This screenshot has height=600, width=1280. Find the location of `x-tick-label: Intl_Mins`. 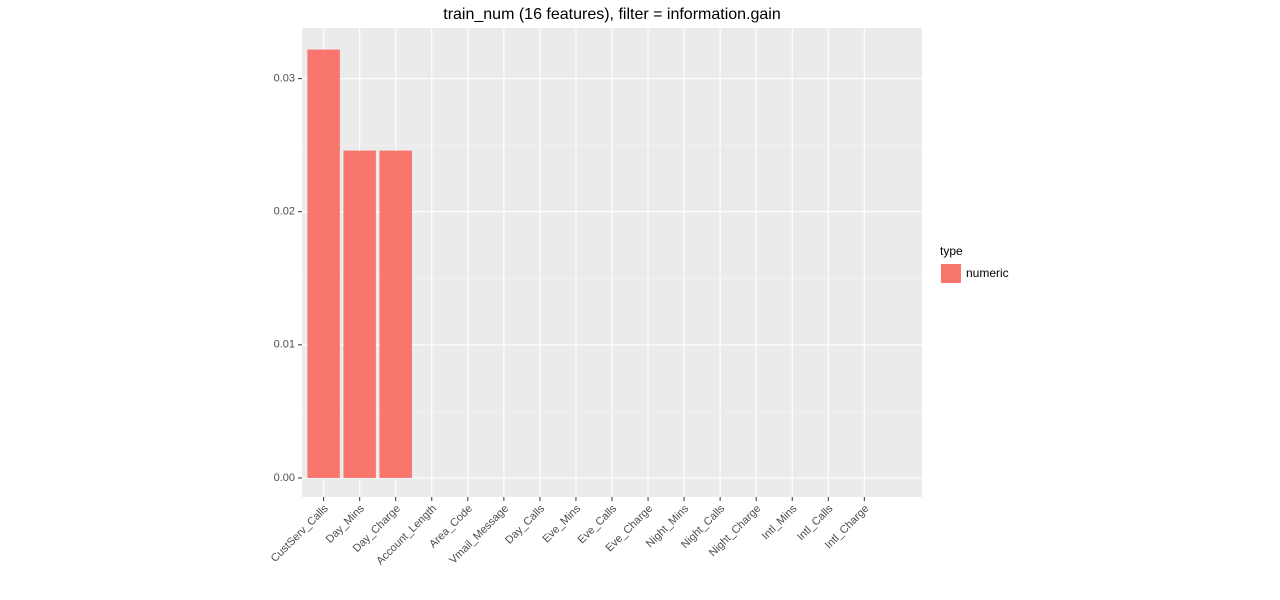

x-tick-label: Intl_Mins is located at coordinates (780, 522).